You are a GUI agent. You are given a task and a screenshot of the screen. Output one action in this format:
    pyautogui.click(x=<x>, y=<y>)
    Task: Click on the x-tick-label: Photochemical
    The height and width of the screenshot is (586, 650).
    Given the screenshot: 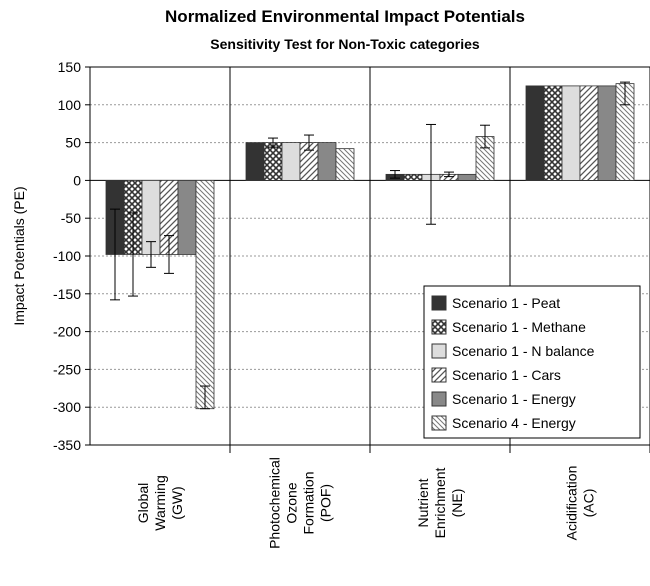 What is the action you would take?
    pyautogui.click(x=275, y=503)
    